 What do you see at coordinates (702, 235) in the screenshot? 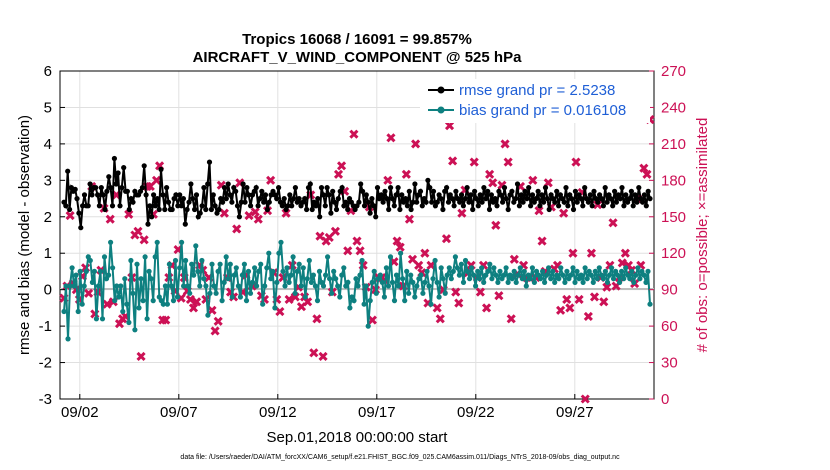
I see `right-axis-label: # of obs: o=possible; ×=assimilated` at bounding box center [702, 235].